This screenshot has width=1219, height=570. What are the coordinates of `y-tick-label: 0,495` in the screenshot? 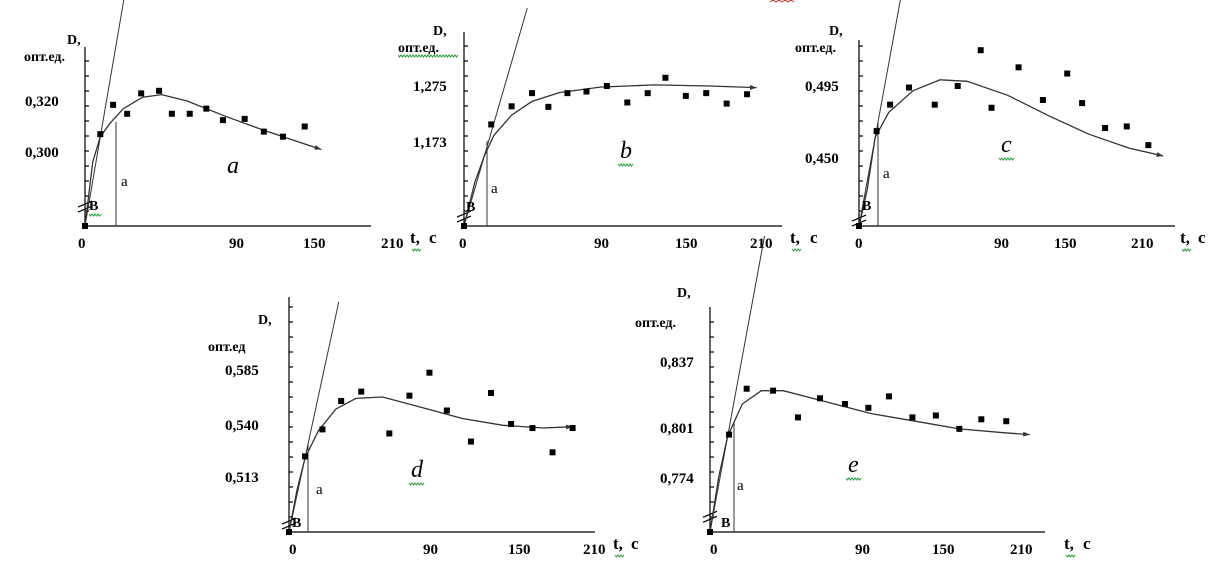 It's located at (822, 87).